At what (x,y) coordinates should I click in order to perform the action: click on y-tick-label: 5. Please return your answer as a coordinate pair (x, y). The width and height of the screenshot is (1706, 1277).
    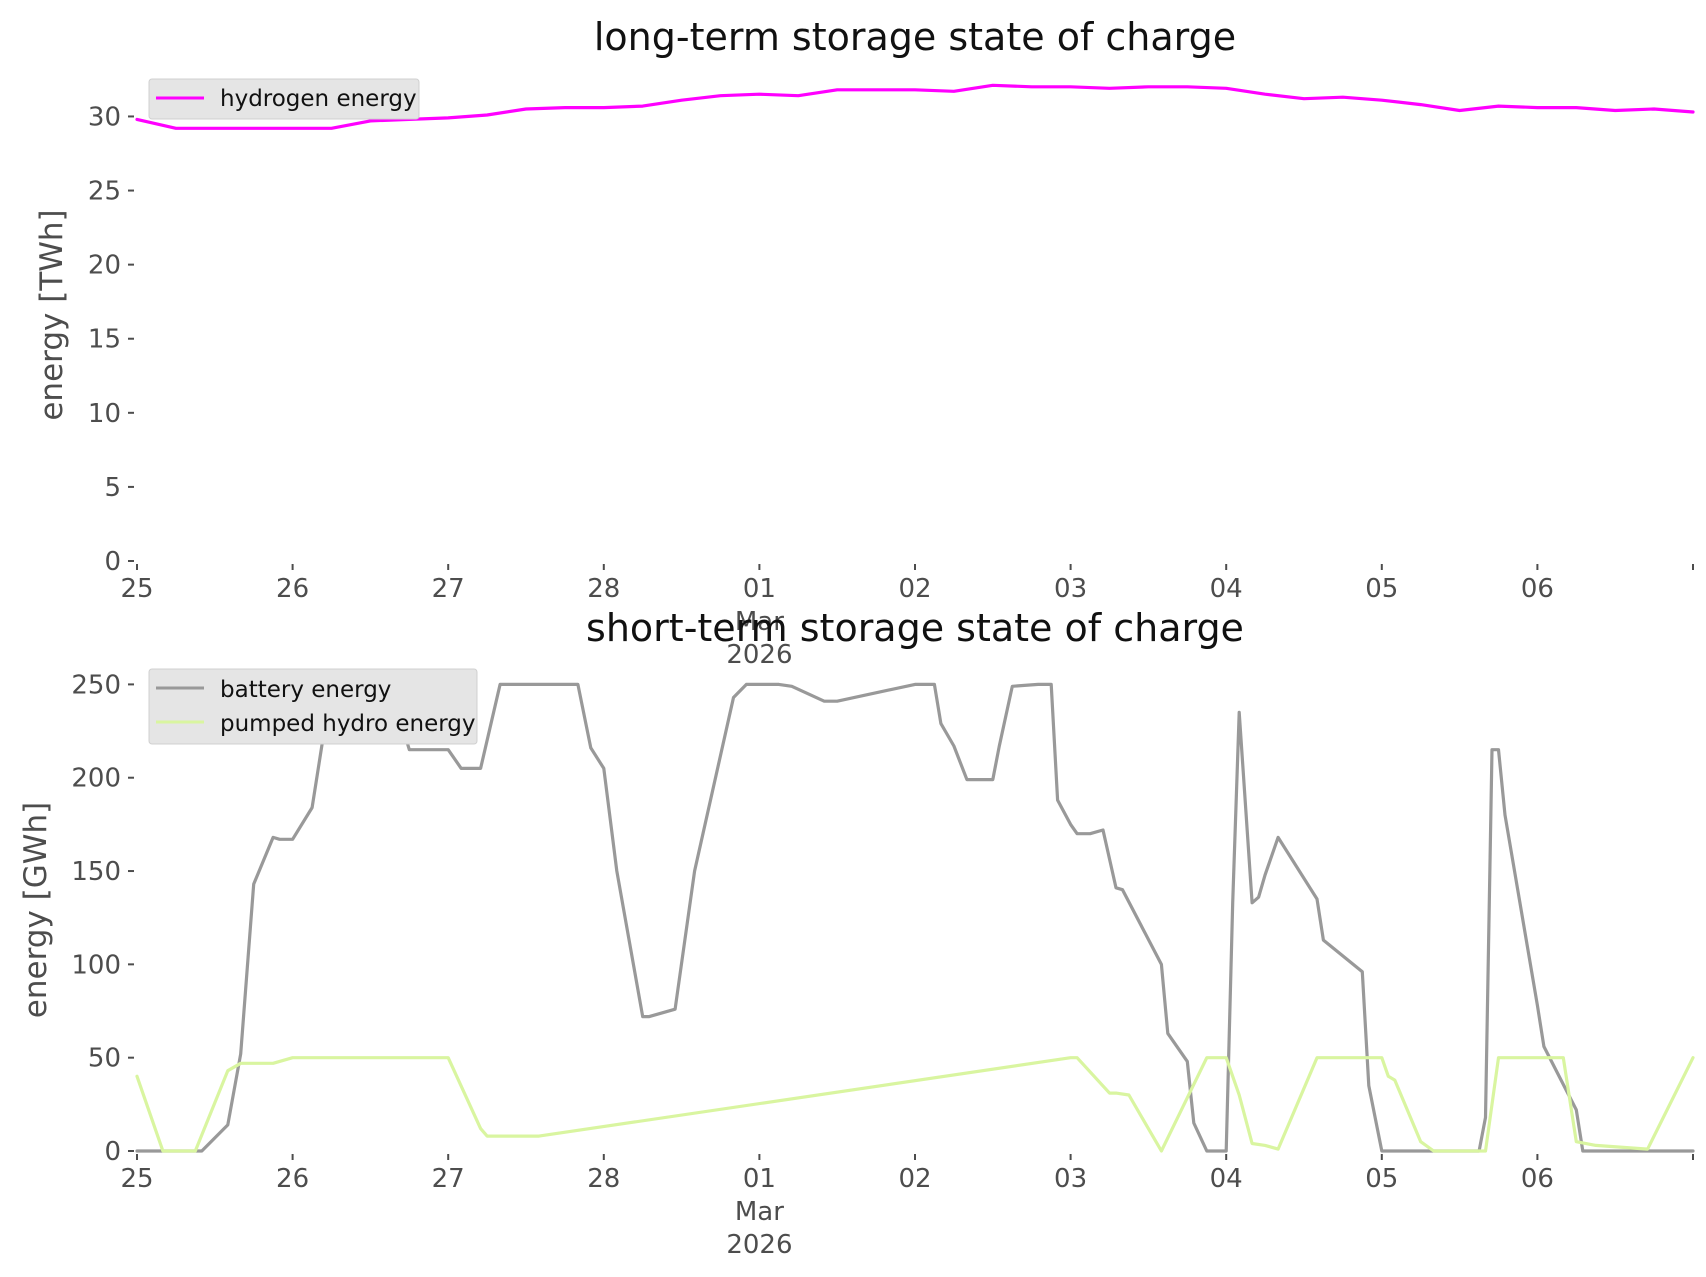
    Looking at the image, I should click on (112, 488).